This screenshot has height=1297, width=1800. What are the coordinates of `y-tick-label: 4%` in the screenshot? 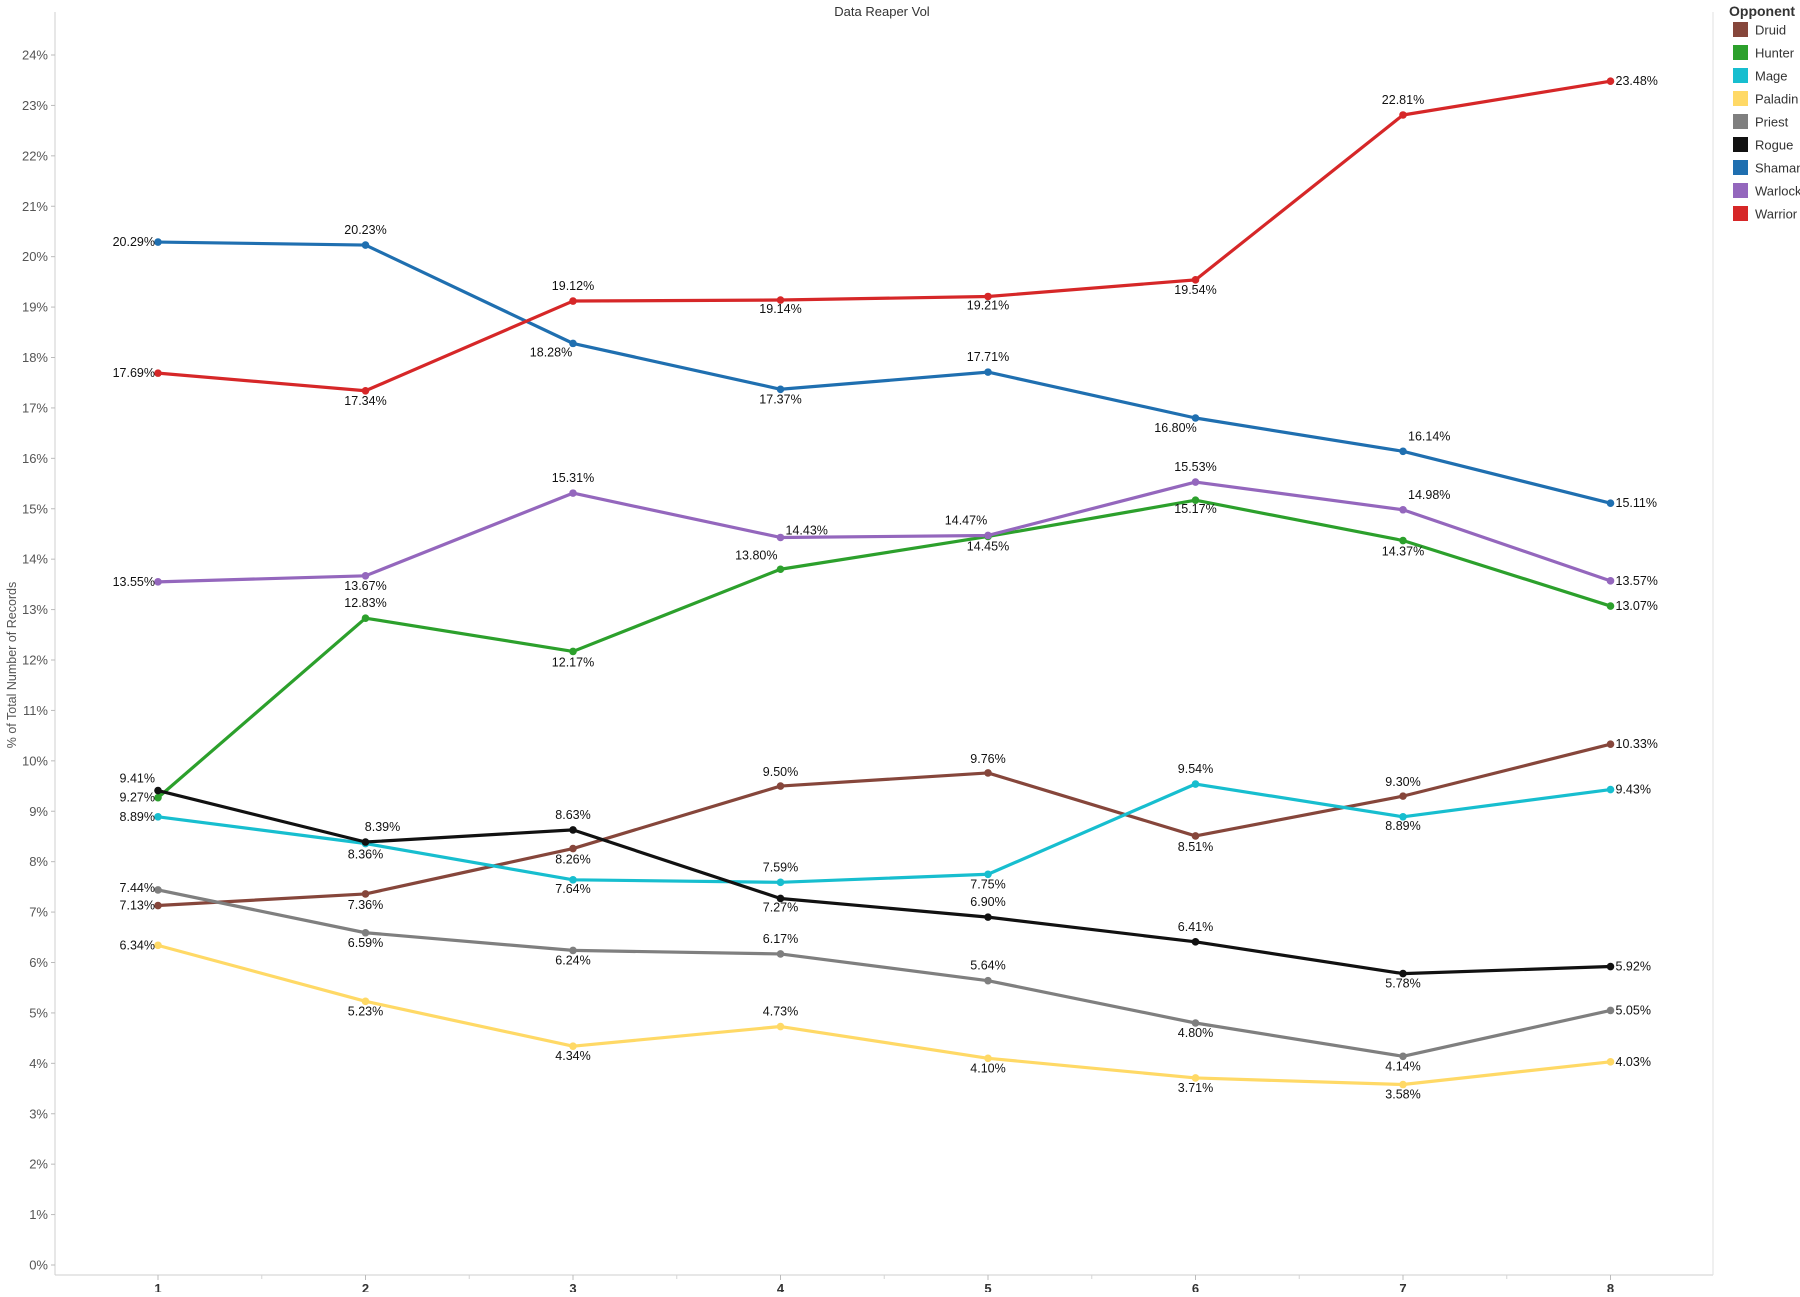 It's located at (38, 1063).